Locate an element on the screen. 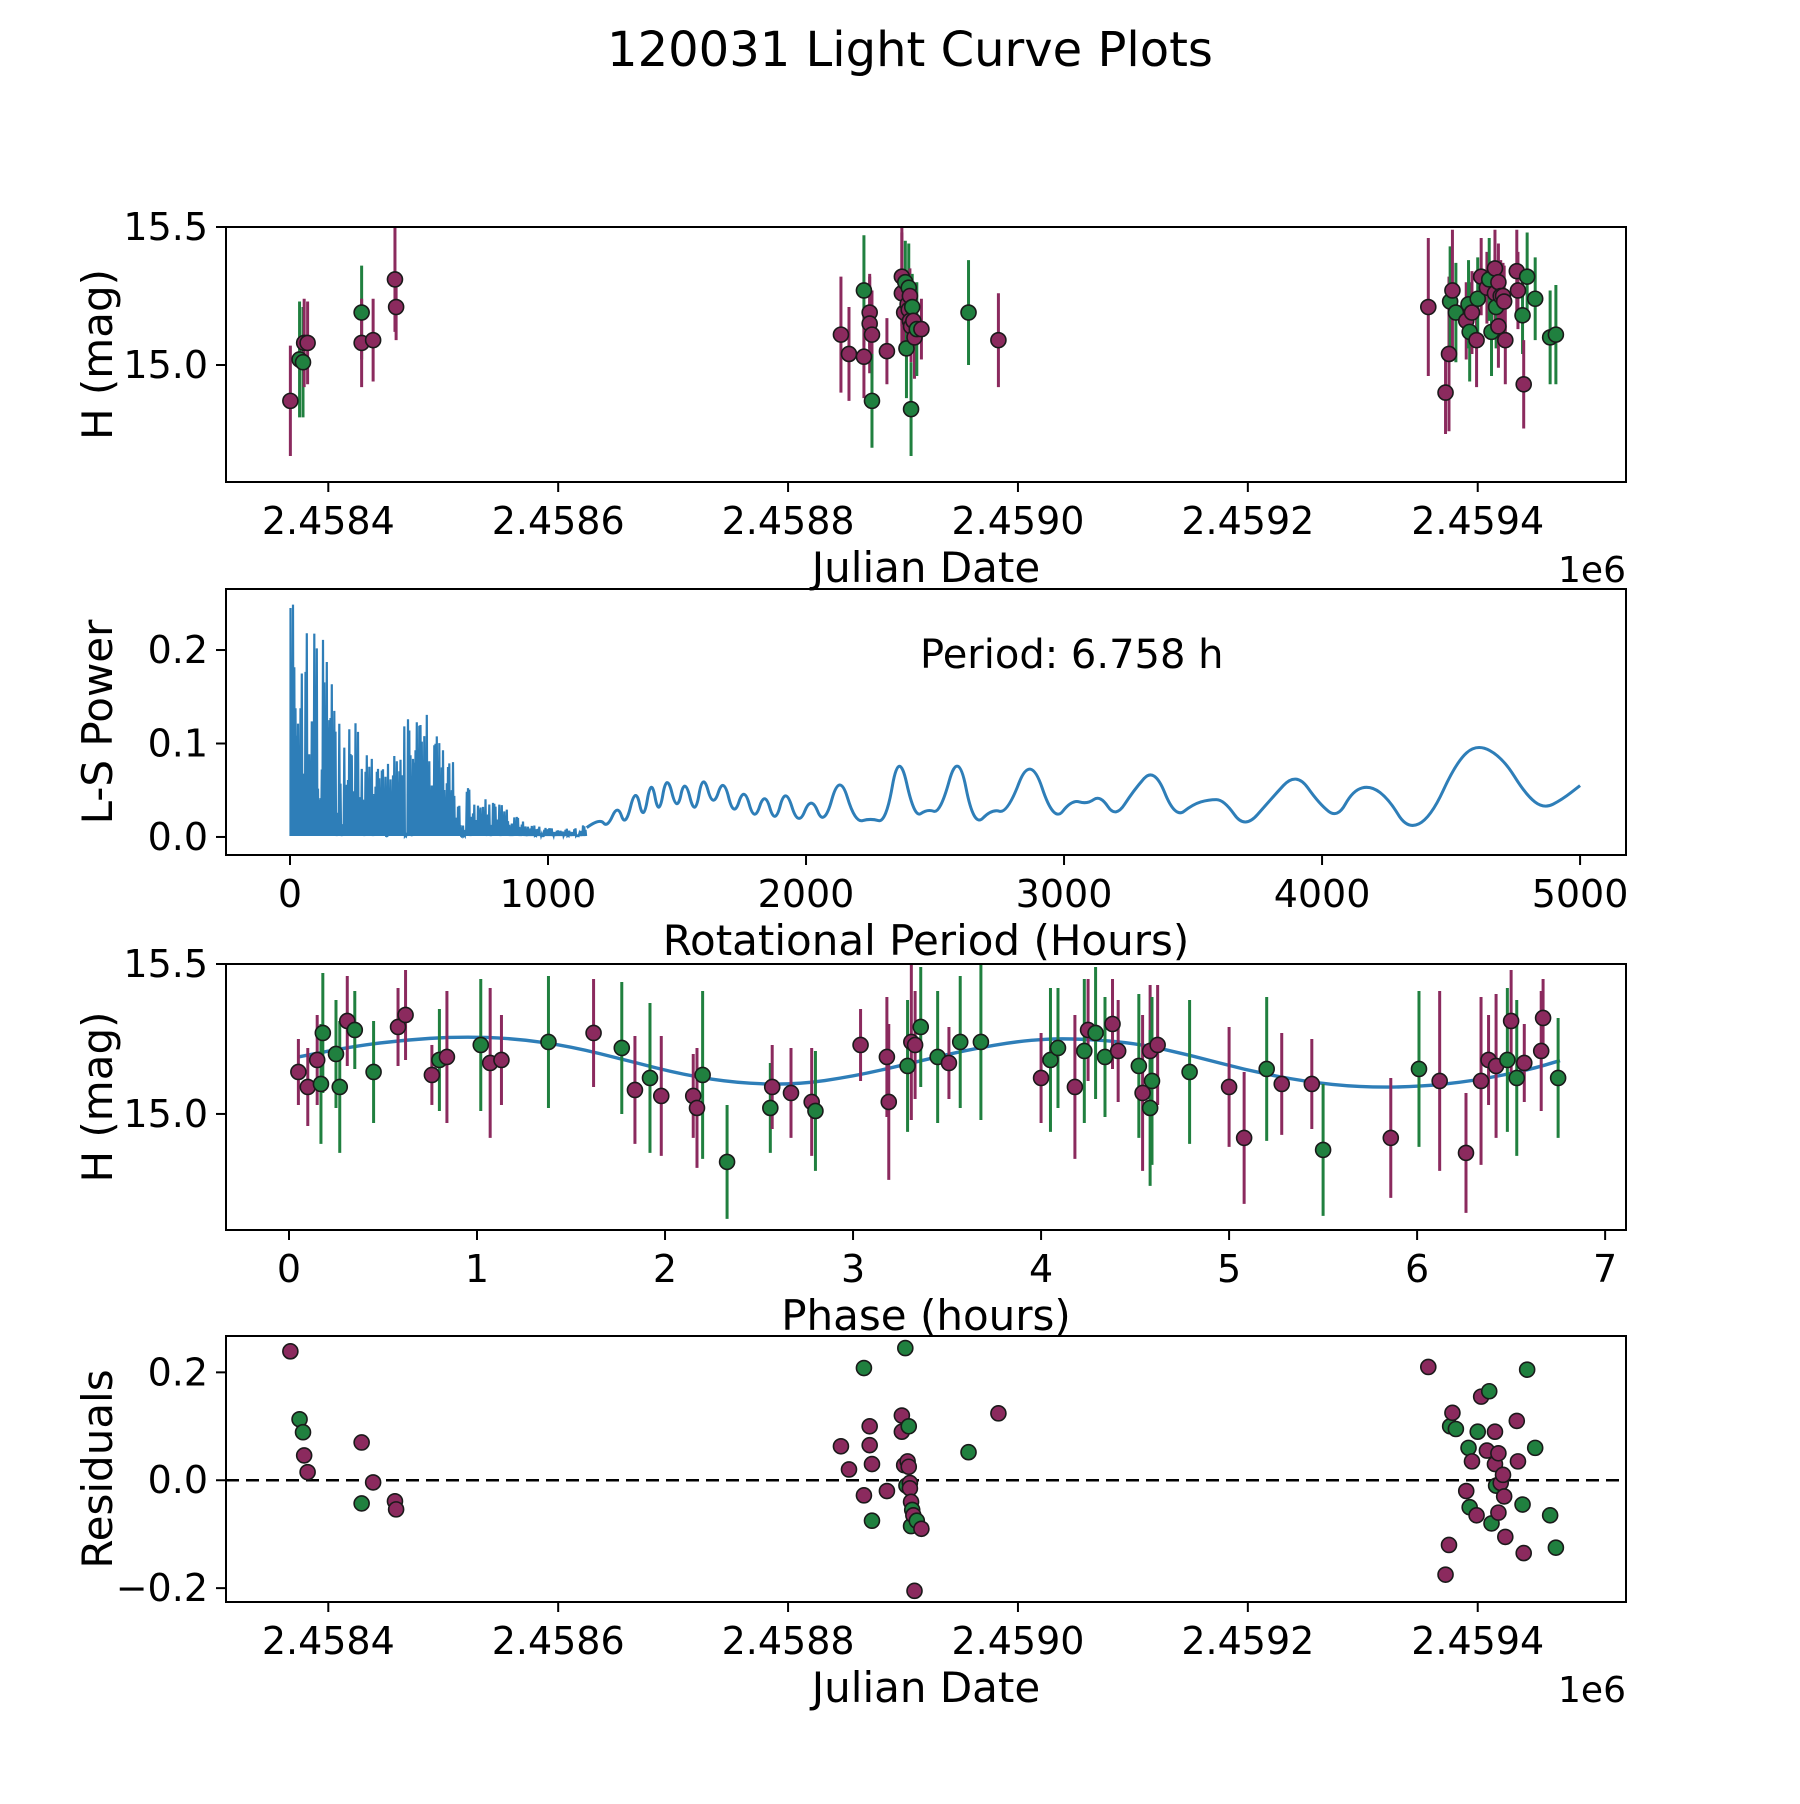 Image resolution: width=1800 pixels, height=1804 pixels. x-tick-label: 2.4588 is located at coordinates (788, 1641).